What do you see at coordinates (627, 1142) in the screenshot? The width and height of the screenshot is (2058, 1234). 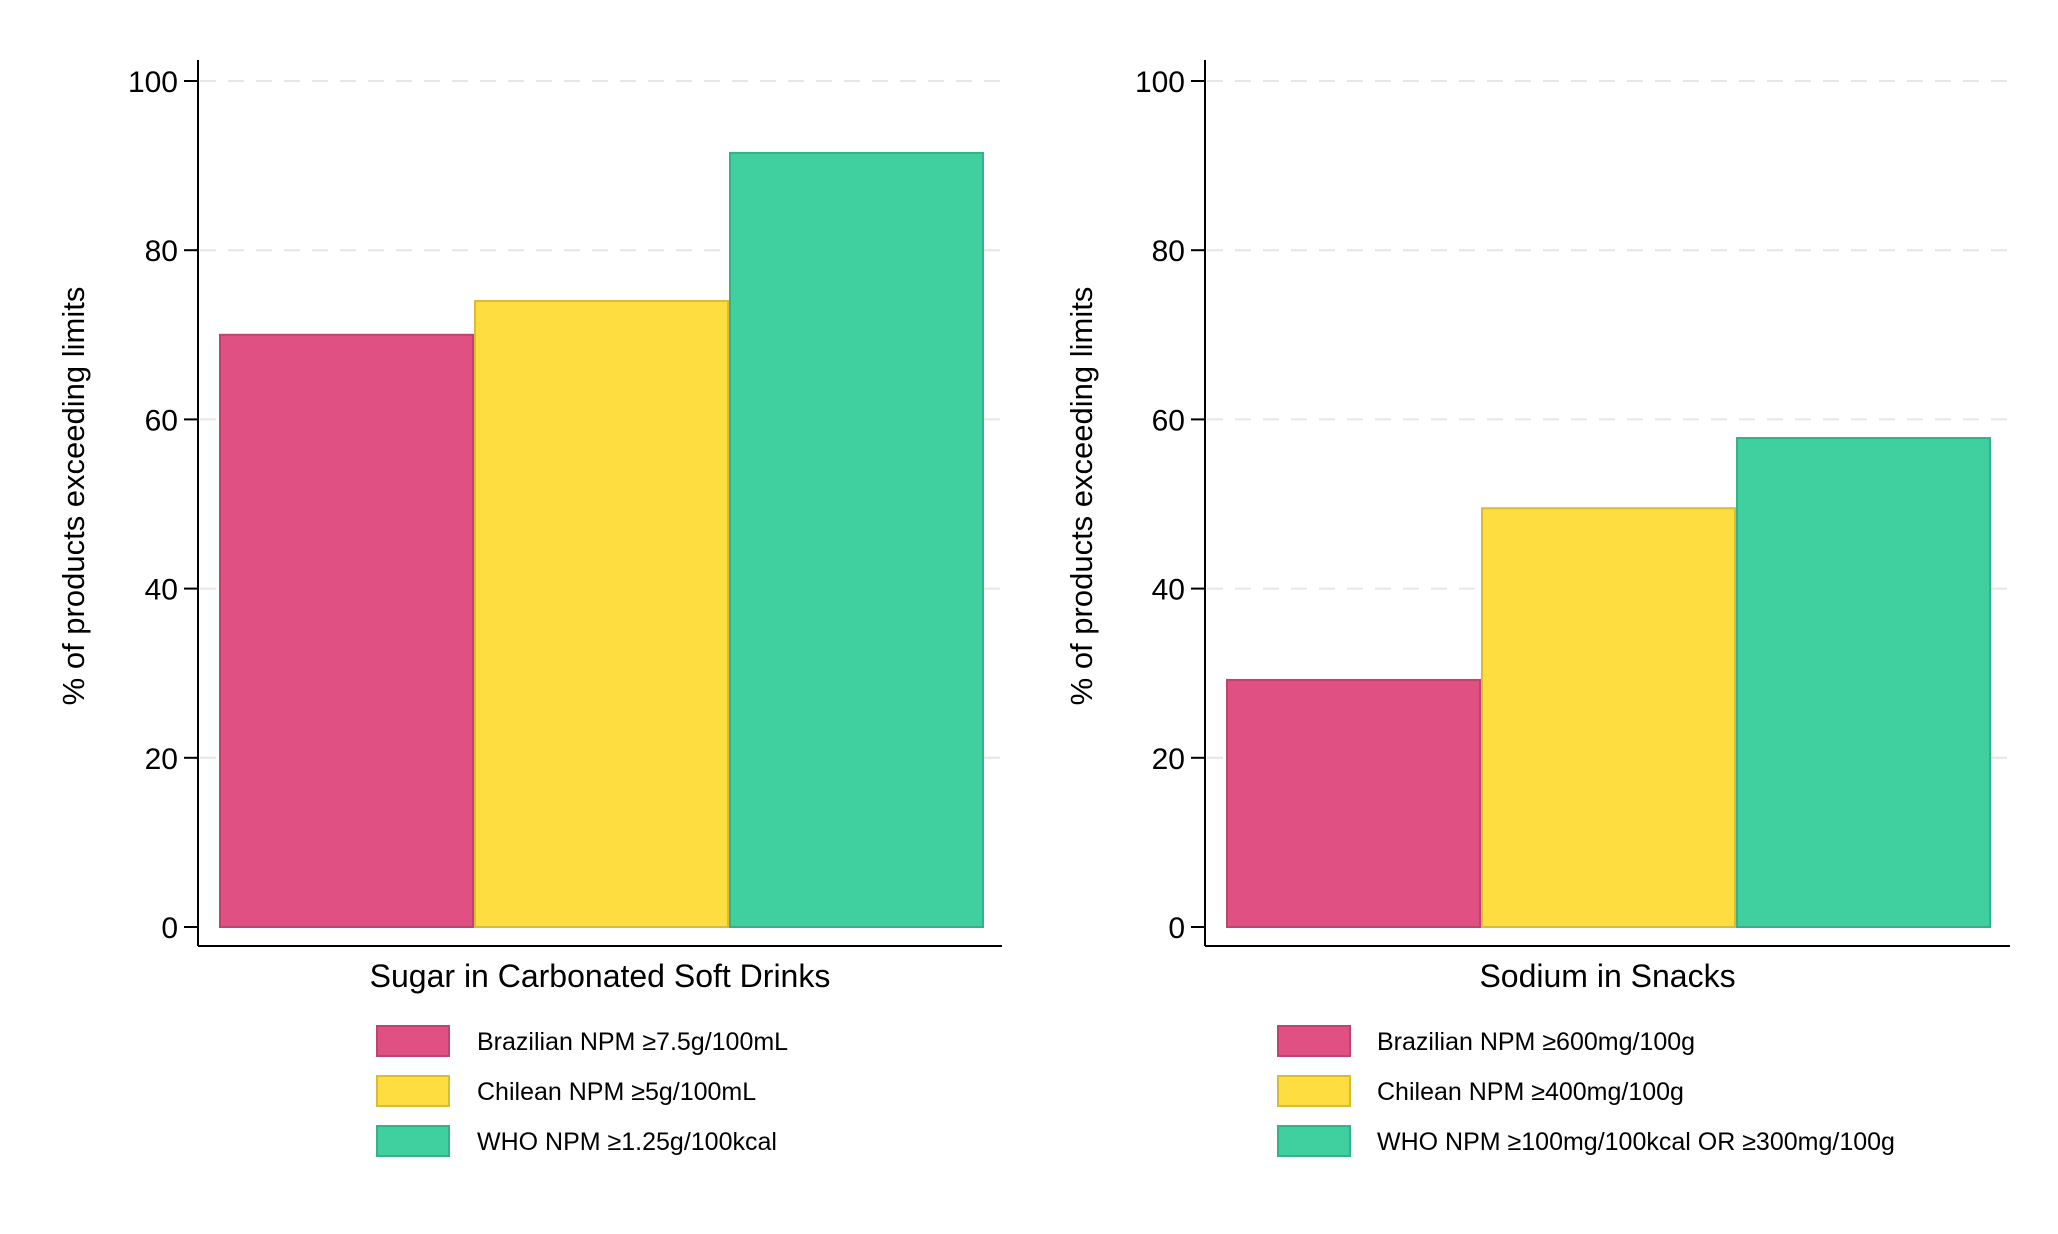 I see `legend-label-3: WHO NPM ≥1.25g/100kcal` at bounding box center [627, 1142].